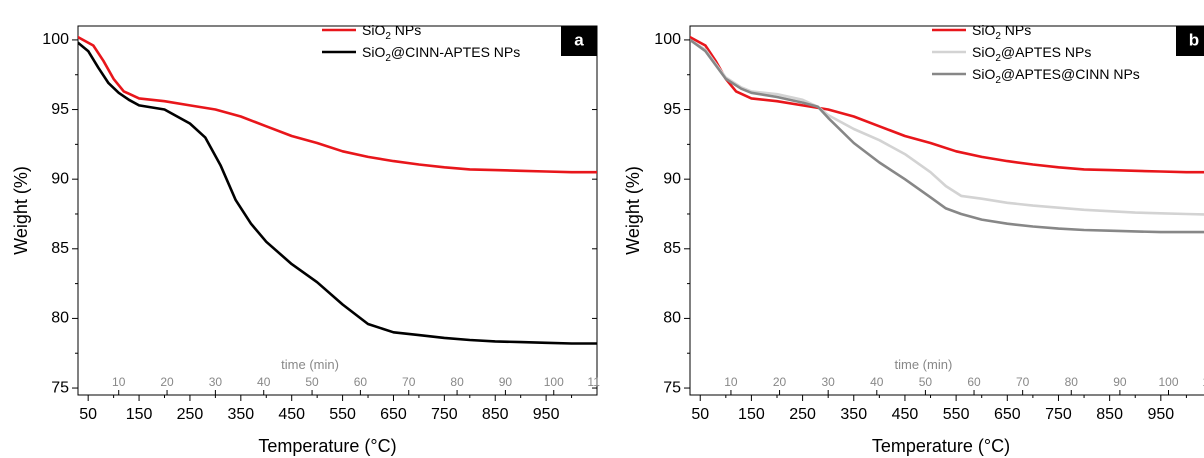 The image size is (1204, 458). What do you see at coordinates (441, 54) in the screenshot?
I see `legend-entry: SiO2@CINN-APTES NPs` at bounding box center [441, 54].